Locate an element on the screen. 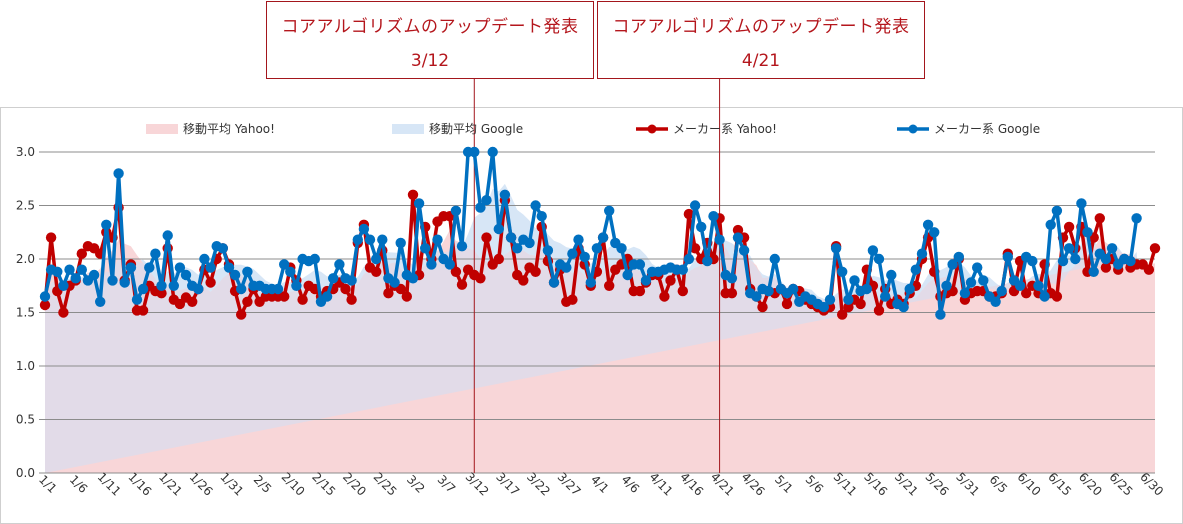 This screenshot has height=524, width=1183. annotation-date-1: 3/12 is located at coordinates (430, 61).